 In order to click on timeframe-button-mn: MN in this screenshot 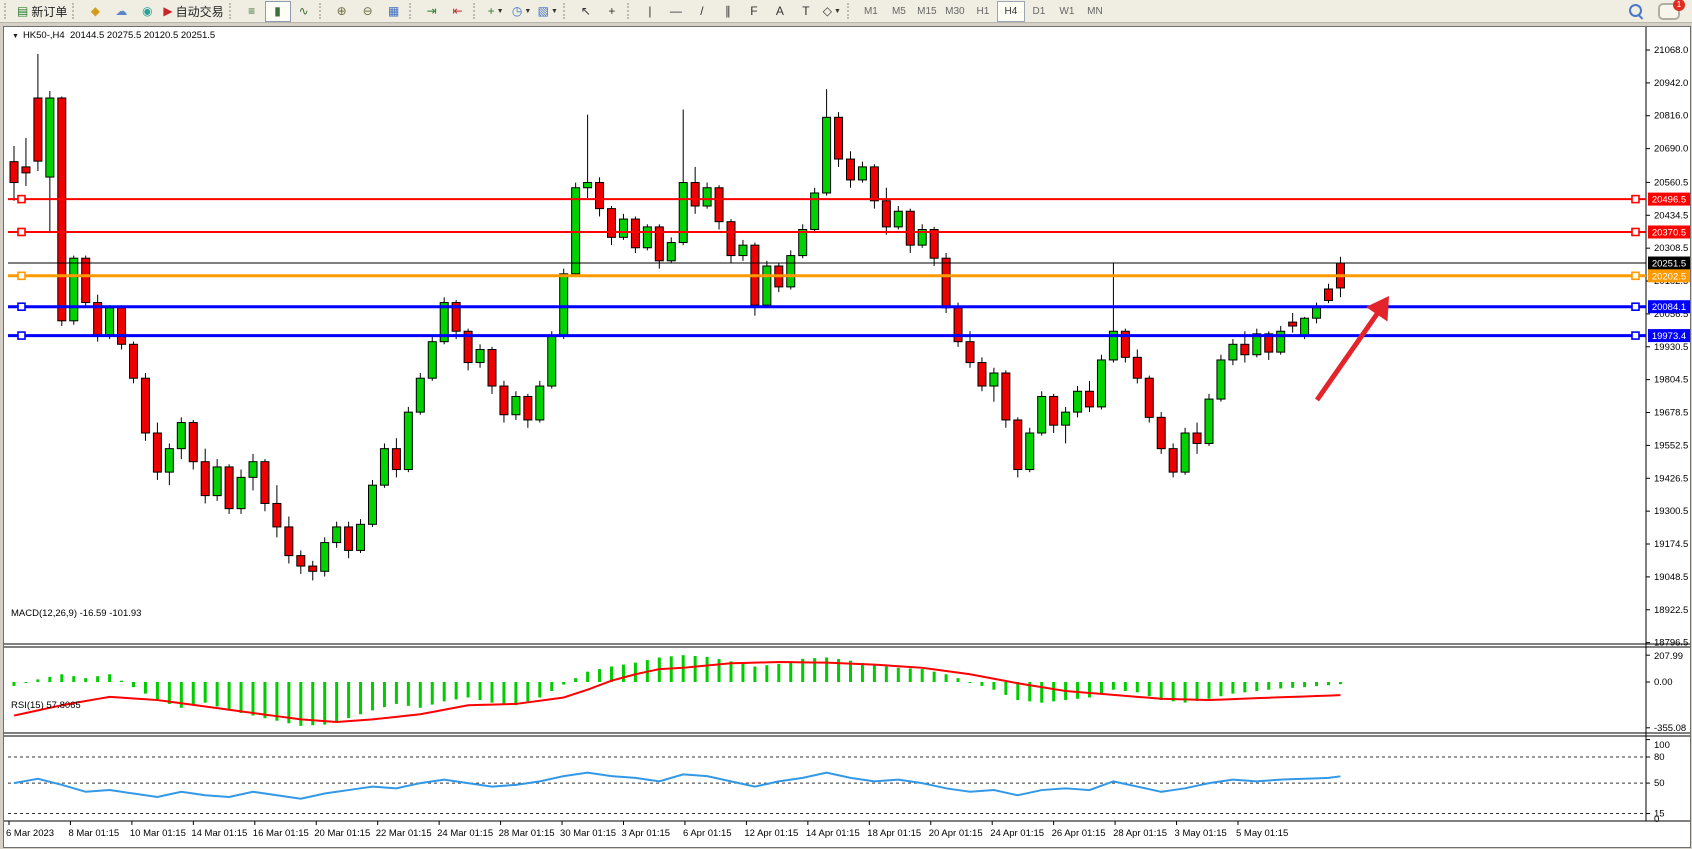, I will do `click(1095, 11)`.